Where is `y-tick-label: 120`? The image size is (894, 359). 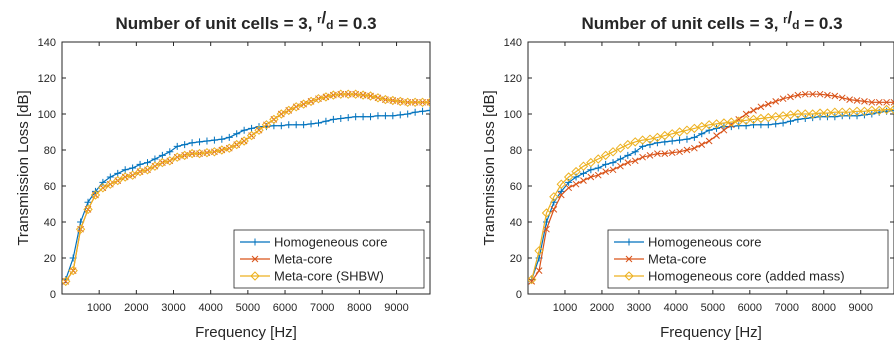
y-tick-label: 120 is located at coordinates (47, 79).